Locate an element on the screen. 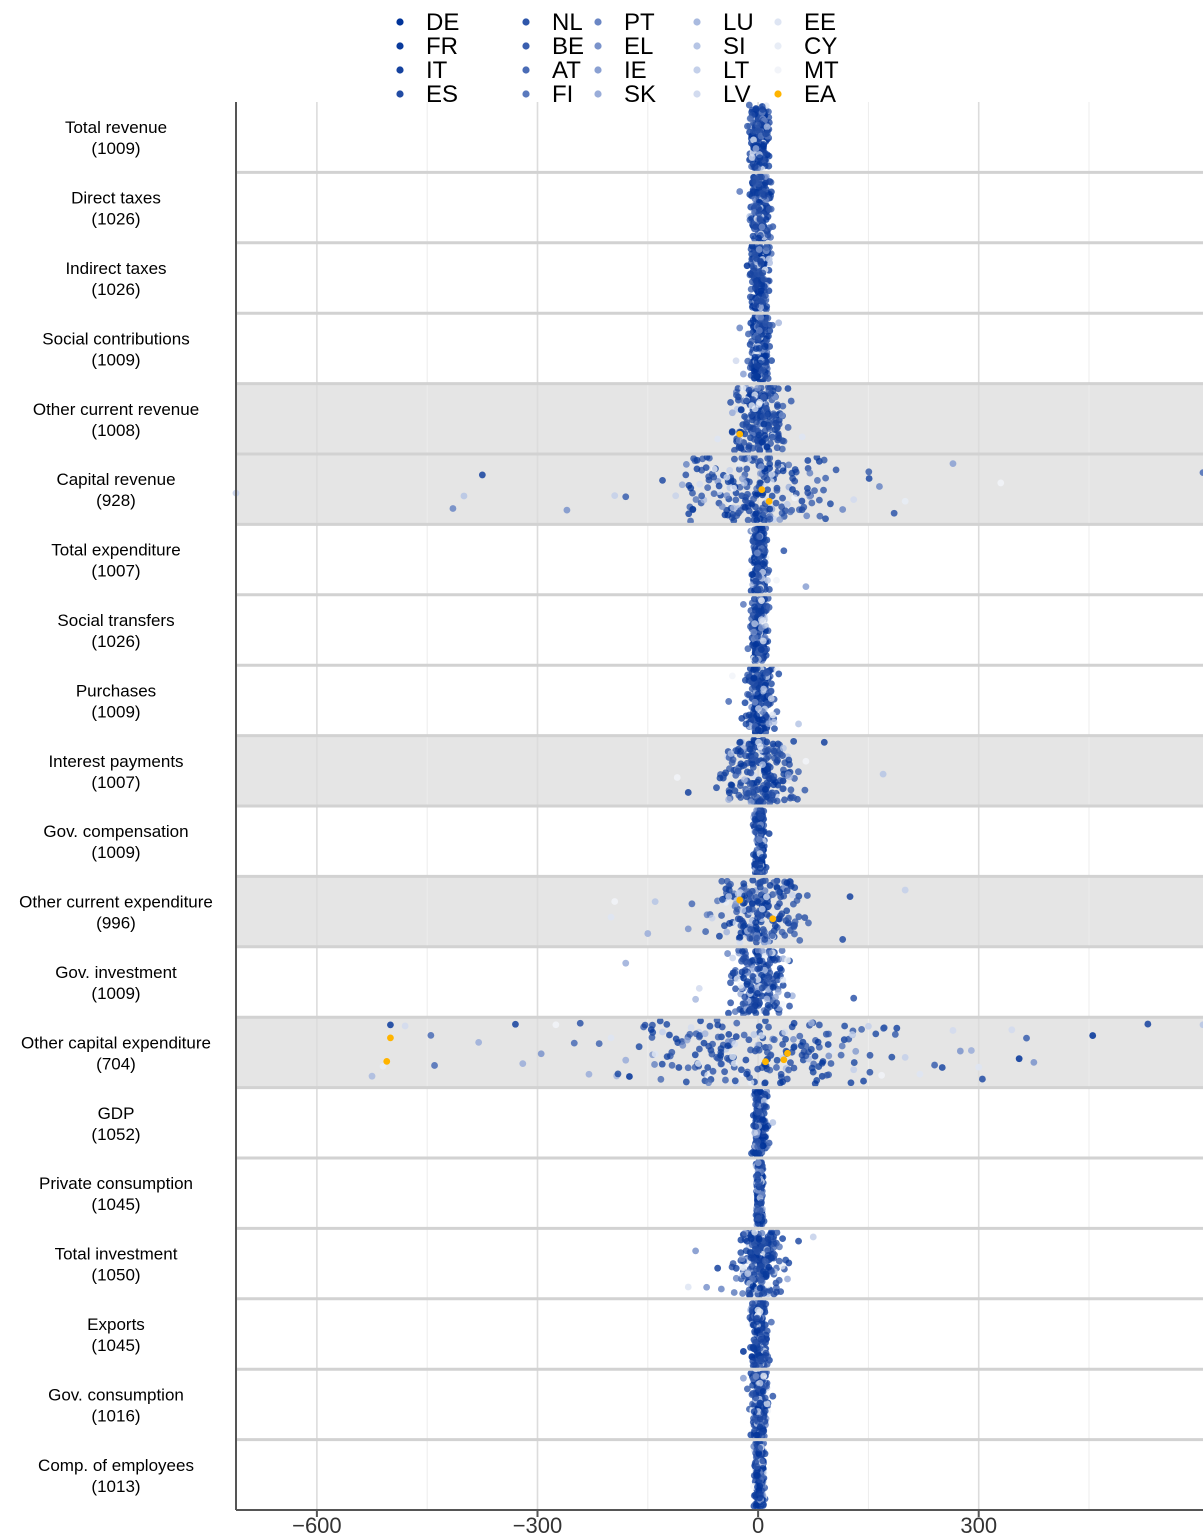 This screenshot has width=1203, height=1537. legend-label: CY is located at coordinates (820, 46).